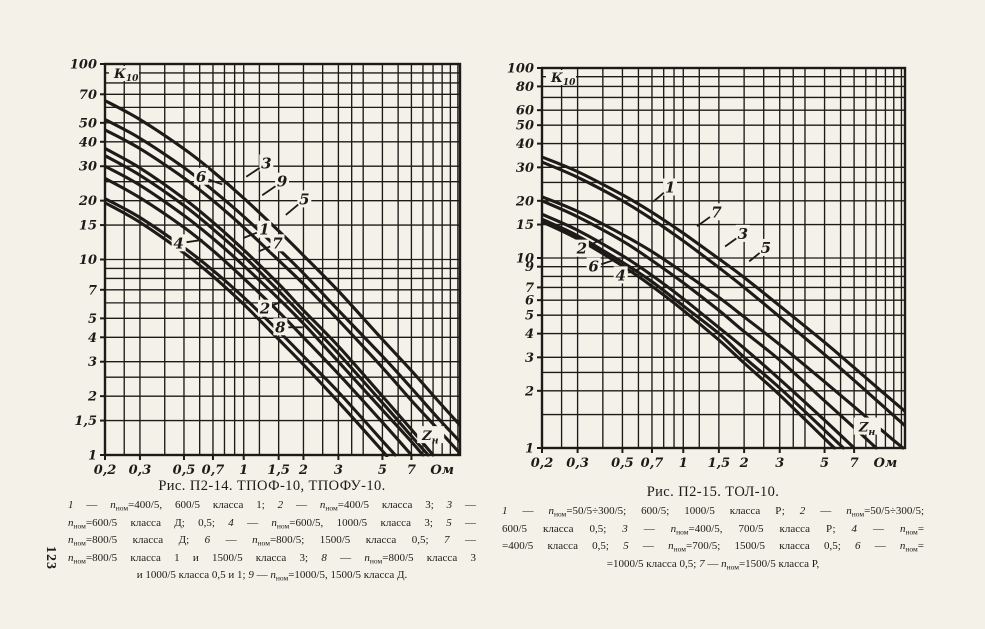 Image resolution: width=985 pixels, height=629 pixels. I want to click on page-number: 123, so click(50, 558).